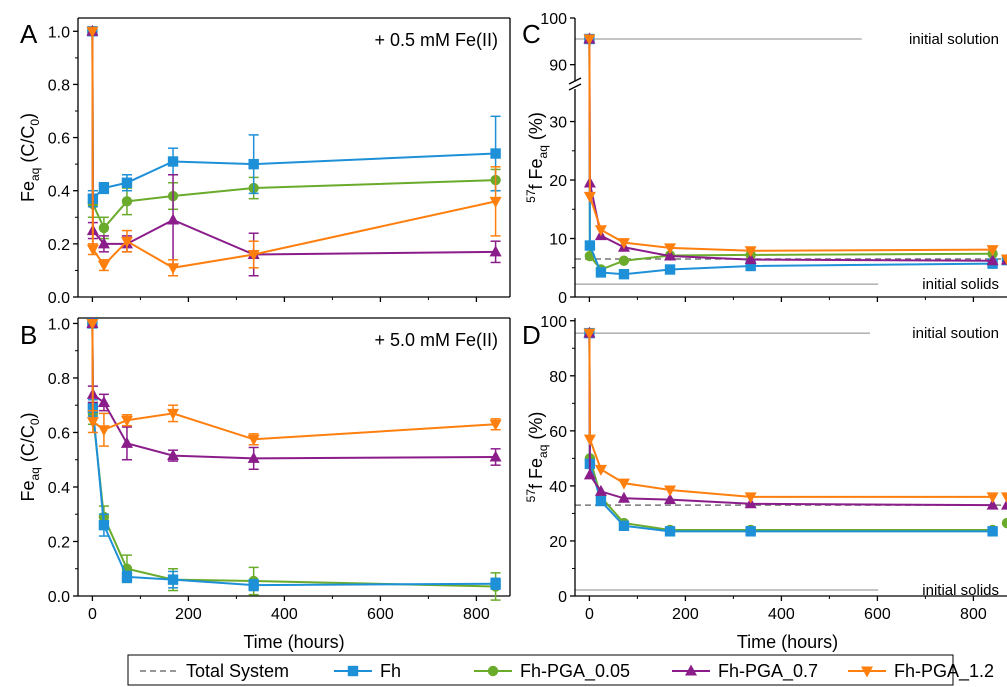 This screenshot has height=687, width=1007. What do you see at coordinates (28, 491) in the screenshot?
I see `y-axis-label-part: Fe` at bounding box center [28, 491].